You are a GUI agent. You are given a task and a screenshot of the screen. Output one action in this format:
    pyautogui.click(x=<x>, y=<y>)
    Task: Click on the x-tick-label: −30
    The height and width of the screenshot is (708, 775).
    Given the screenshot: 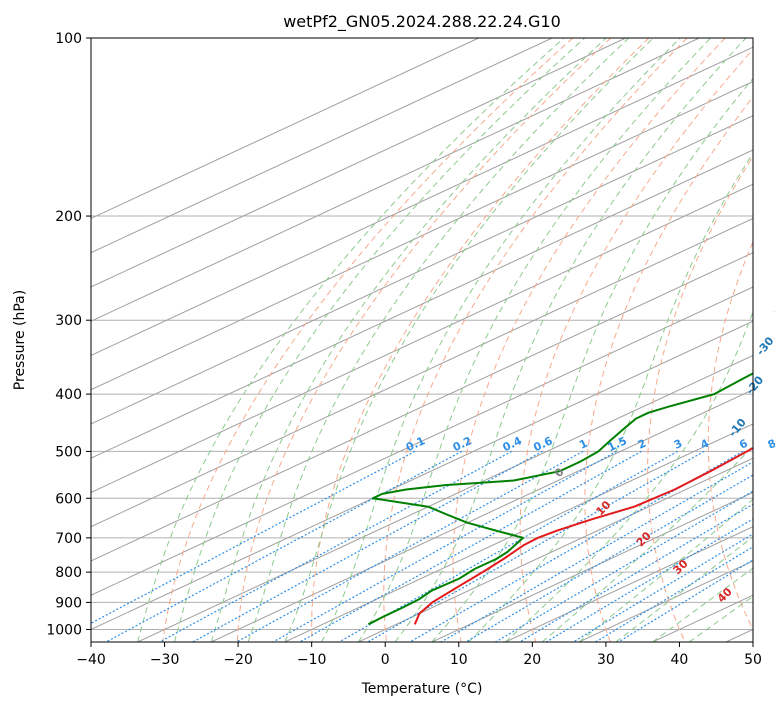 What is the action you would take?
    pyautogui.click(x=165, y=660)
    